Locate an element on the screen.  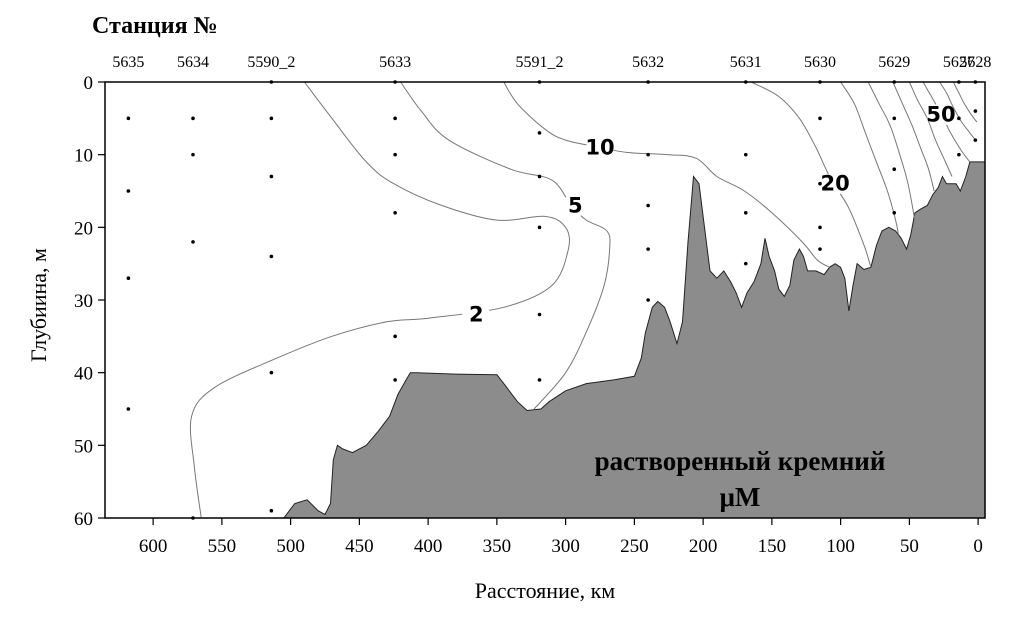
x-tick-label: 150 is located at coordinates (772, 546).